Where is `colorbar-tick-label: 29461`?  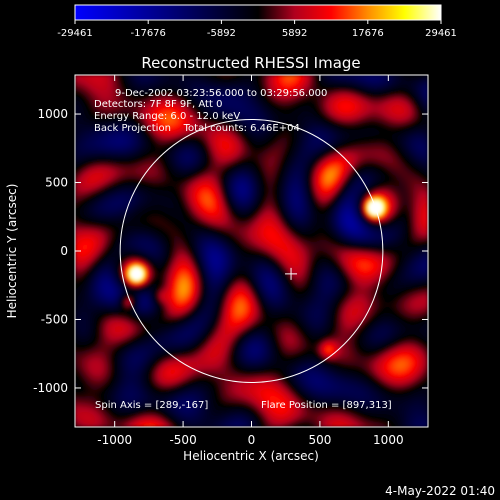
colorbar-tick-label: 29461 is located at coordinates (441, 33).